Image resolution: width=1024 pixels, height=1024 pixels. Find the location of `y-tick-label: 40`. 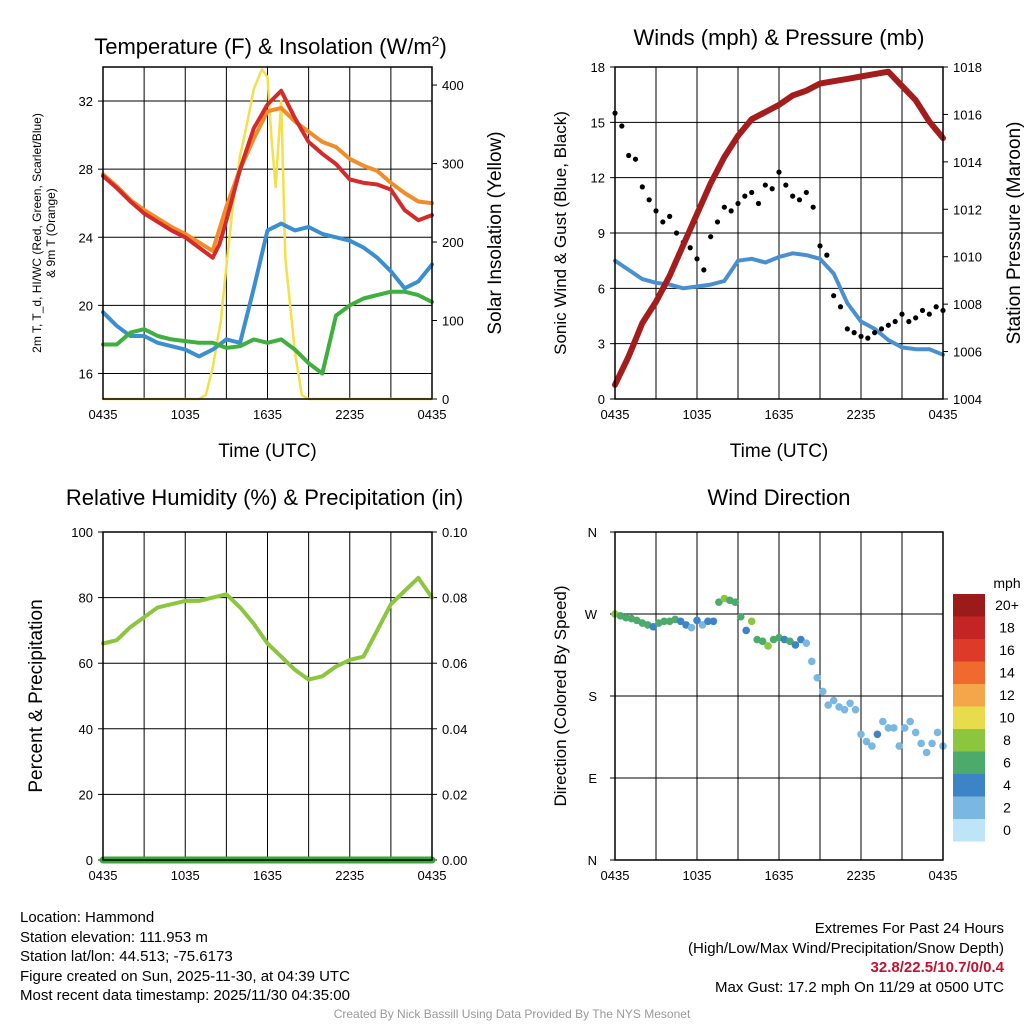

y-tick-label: 40 is located at coordinates (86, 729).